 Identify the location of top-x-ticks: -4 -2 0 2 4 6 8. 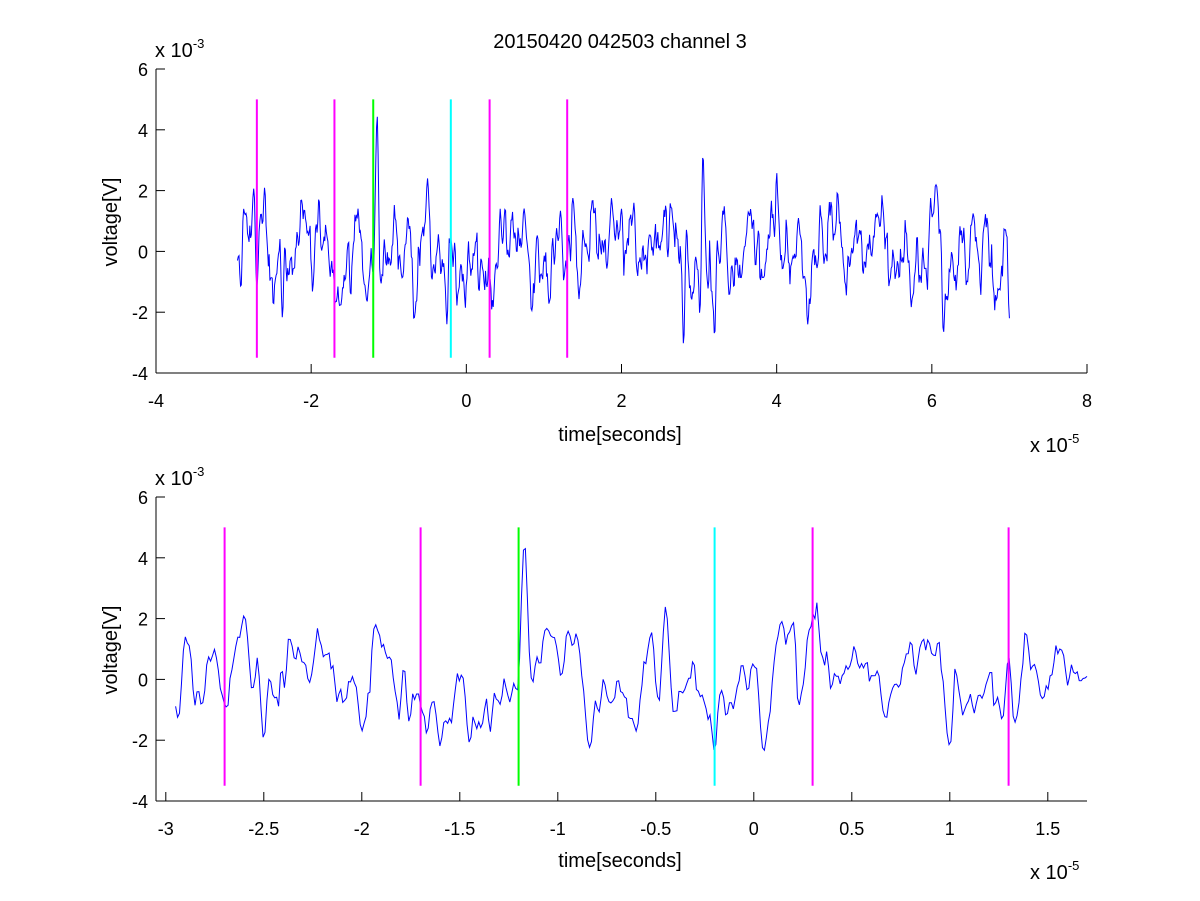
(620, 387).